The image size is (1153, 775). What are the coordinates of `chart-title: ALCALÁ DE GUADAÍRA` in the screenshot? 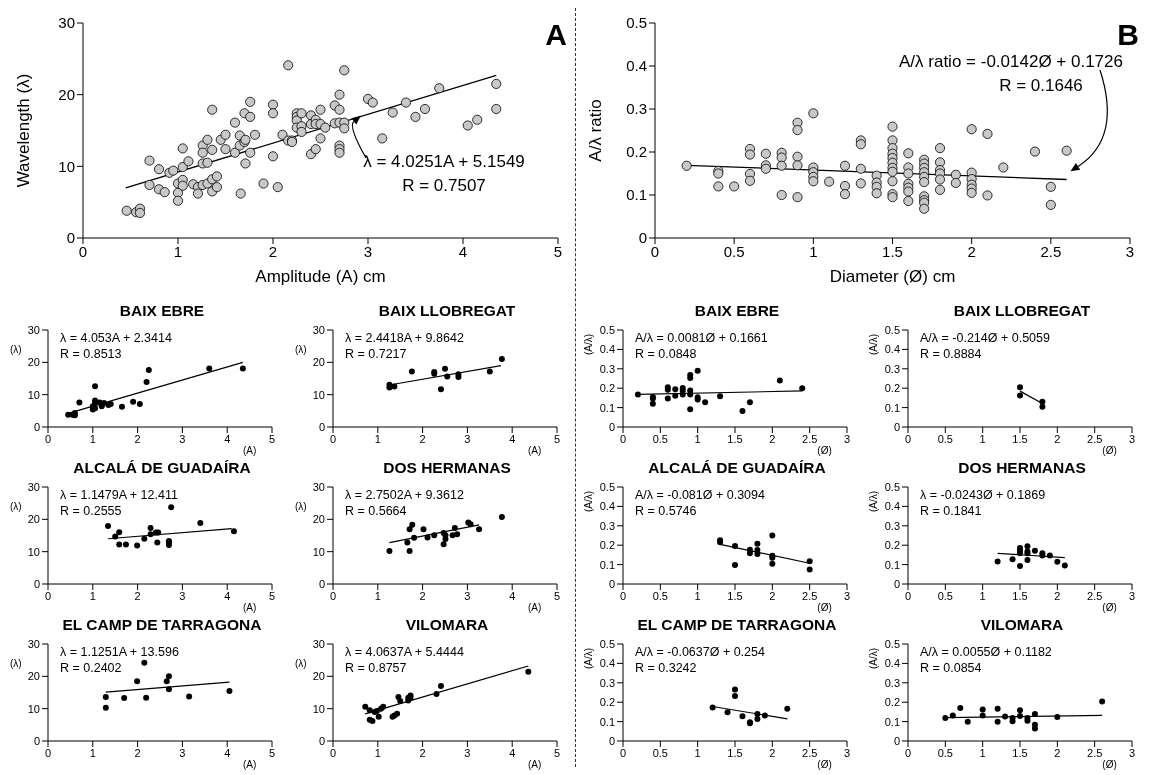 It's located at (162, 468).